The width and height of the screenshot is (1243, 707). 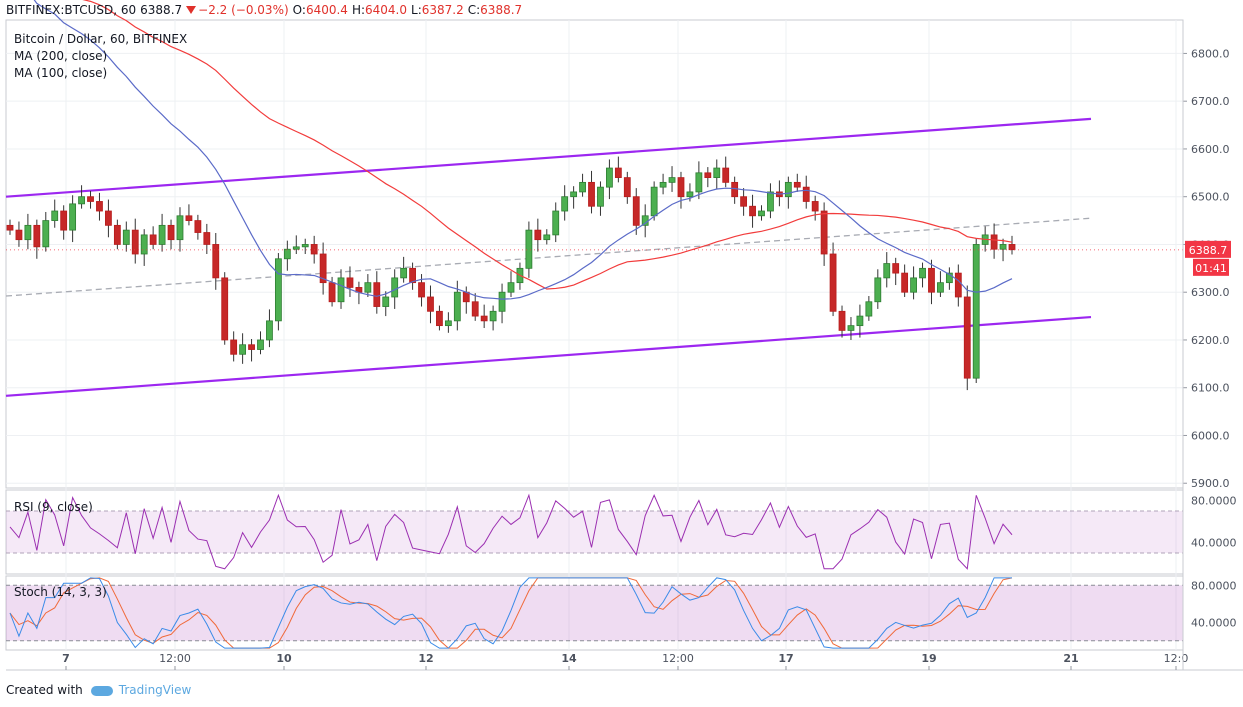 I want to click on price-tag, so click(x=1208, y=249).